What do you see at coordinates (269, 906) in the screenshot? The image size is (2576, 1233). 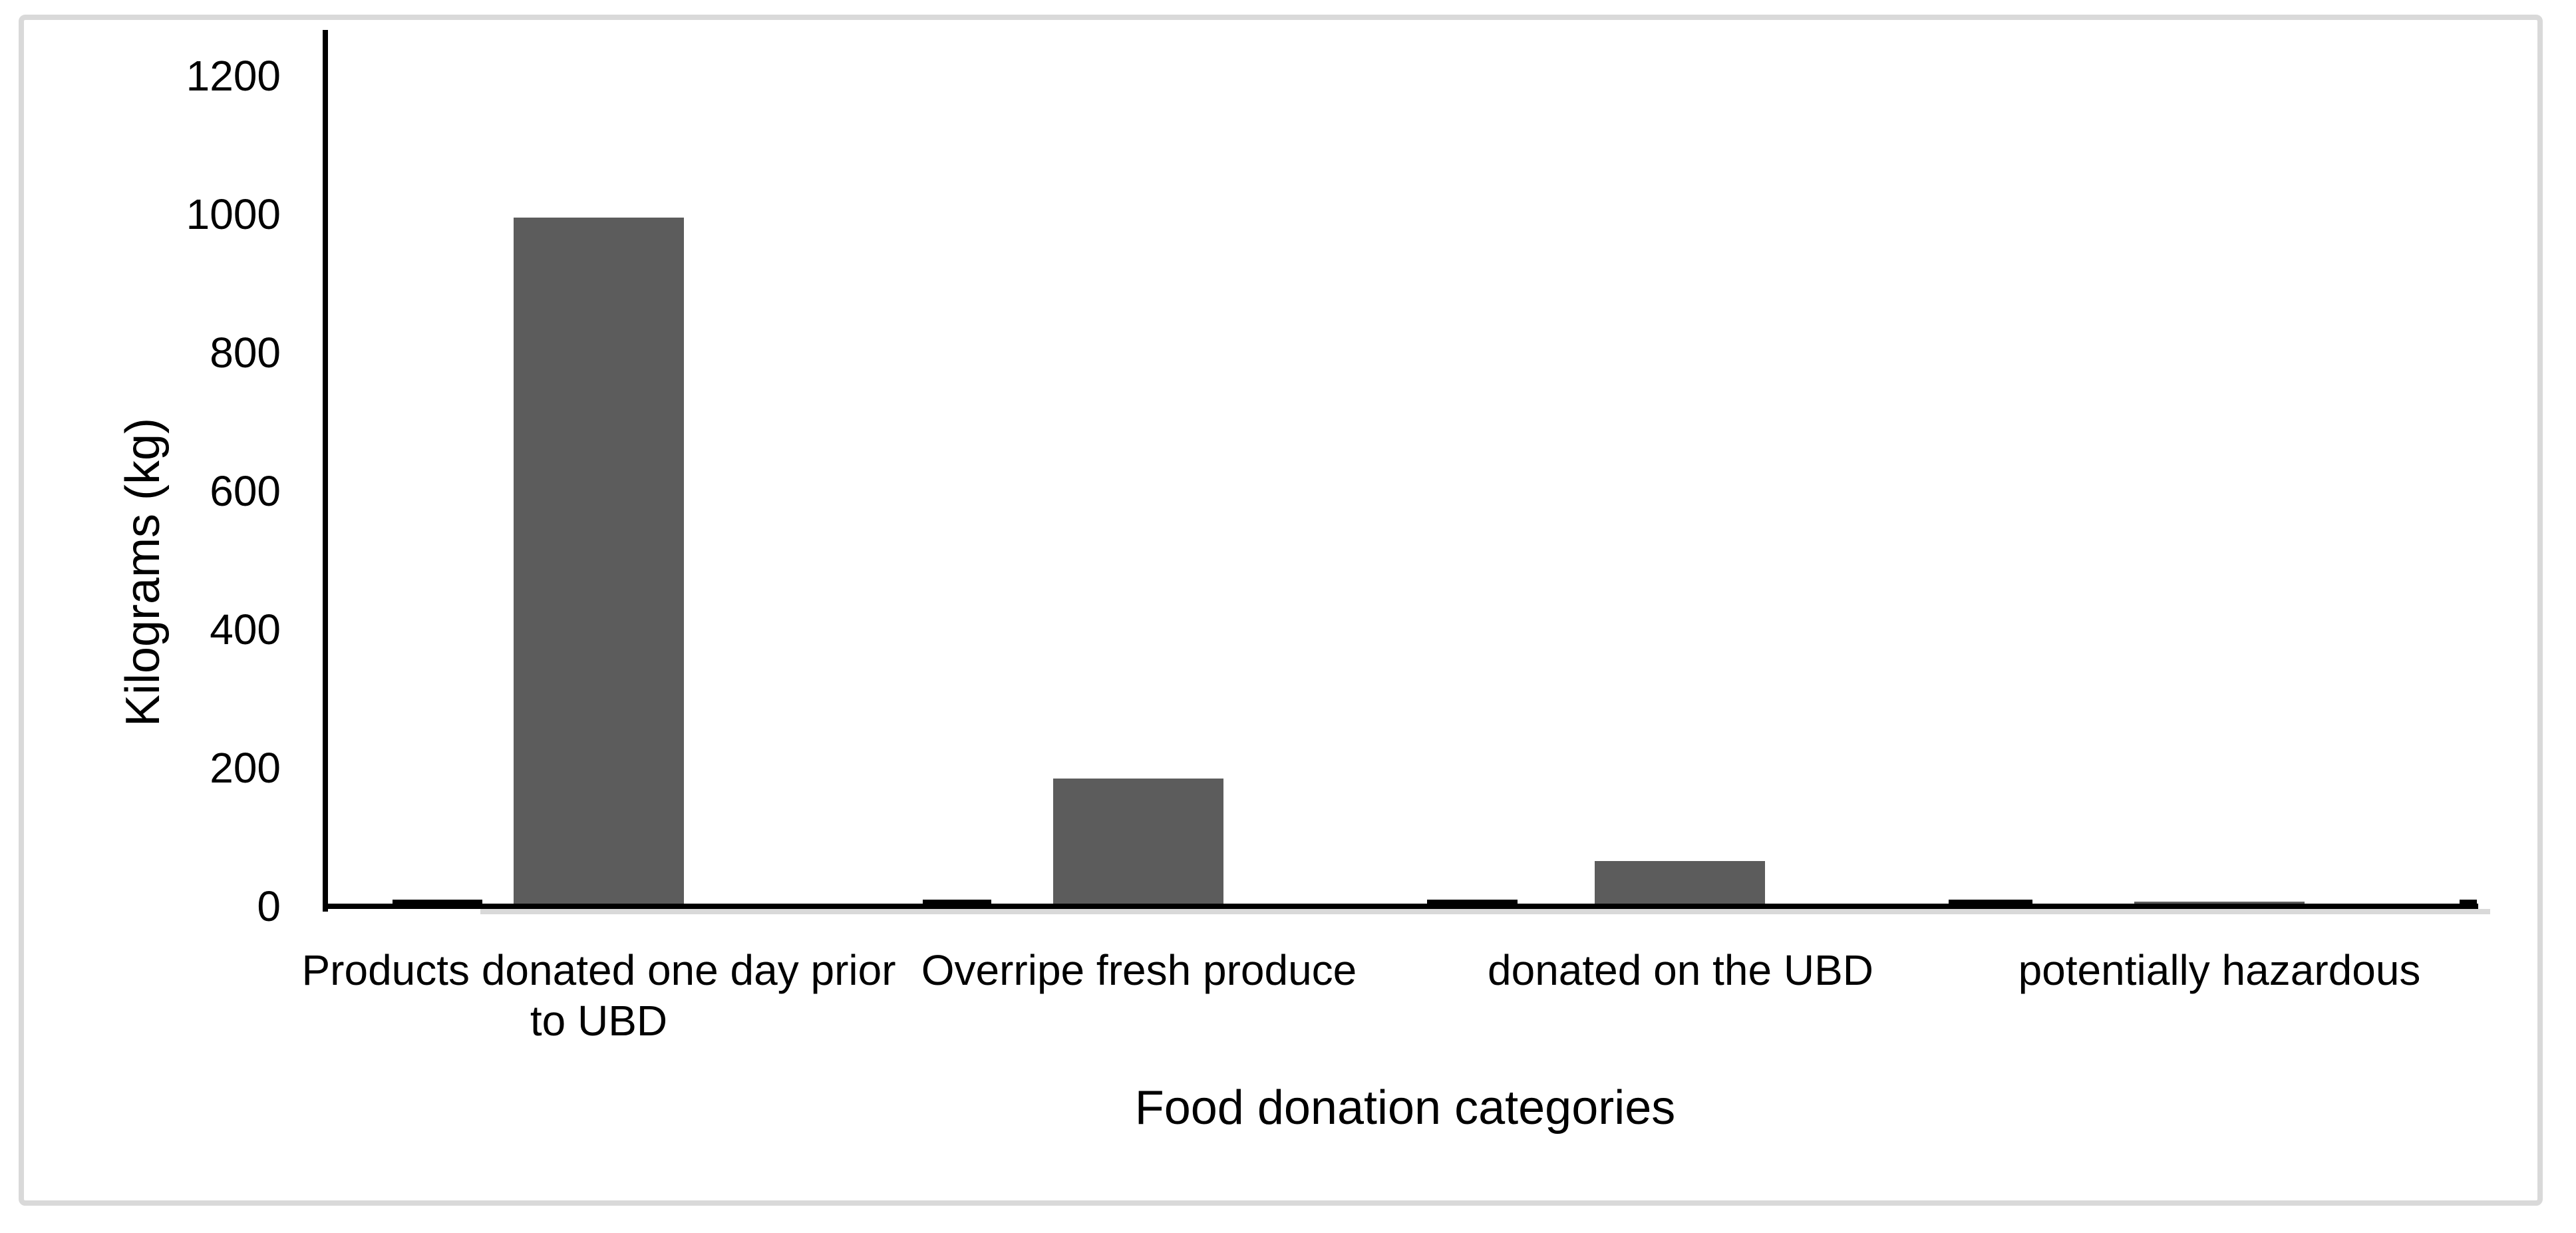 I see `y-tick-label: 0` at bounding box center [269, 906].